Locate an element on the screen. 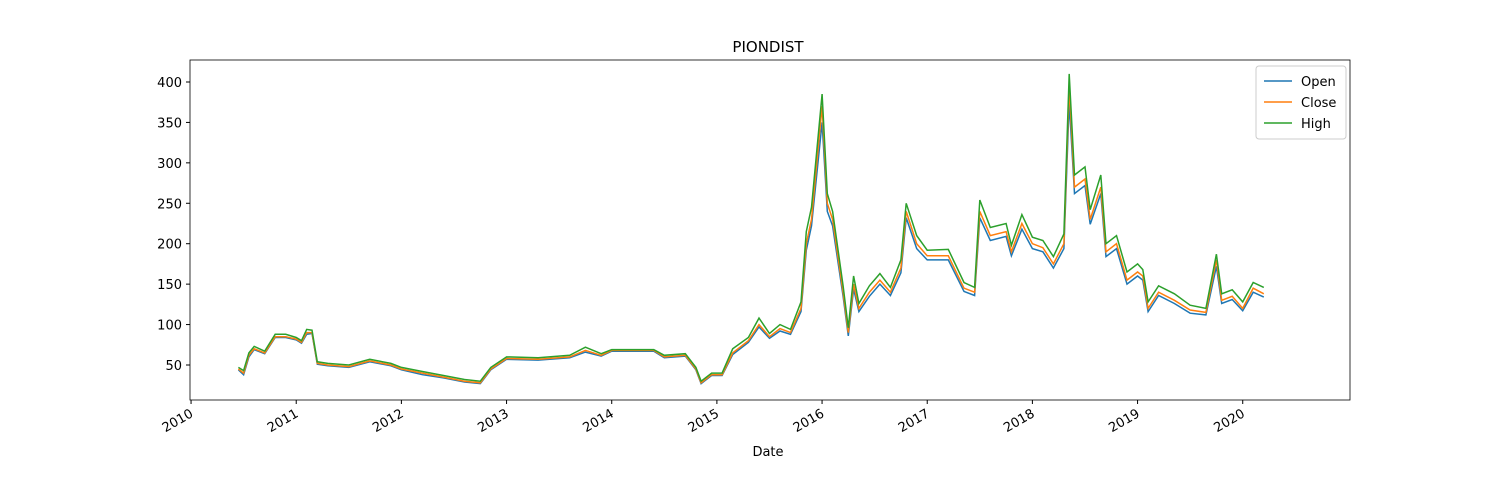  x-tick-label: 2020 is located at coordinates (1230, 421).